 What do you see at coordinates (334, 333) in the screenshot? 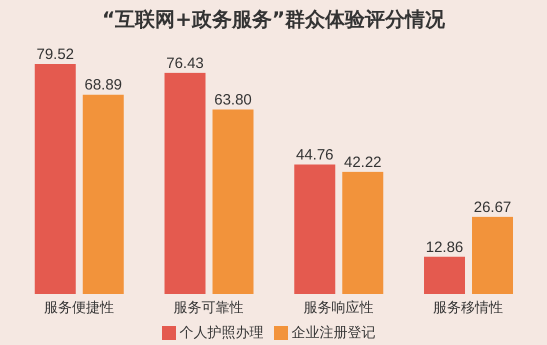
I see `legend-label: 企业注册登记` at bounding box center [334, 333].